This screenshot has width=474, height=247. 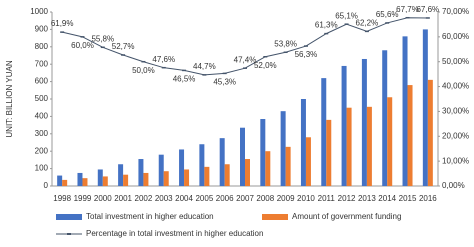 What do you see at coordinates (245, 198) in the screenshot?
I see `x-tick-label: 2007` at bounding box center [245, 198].